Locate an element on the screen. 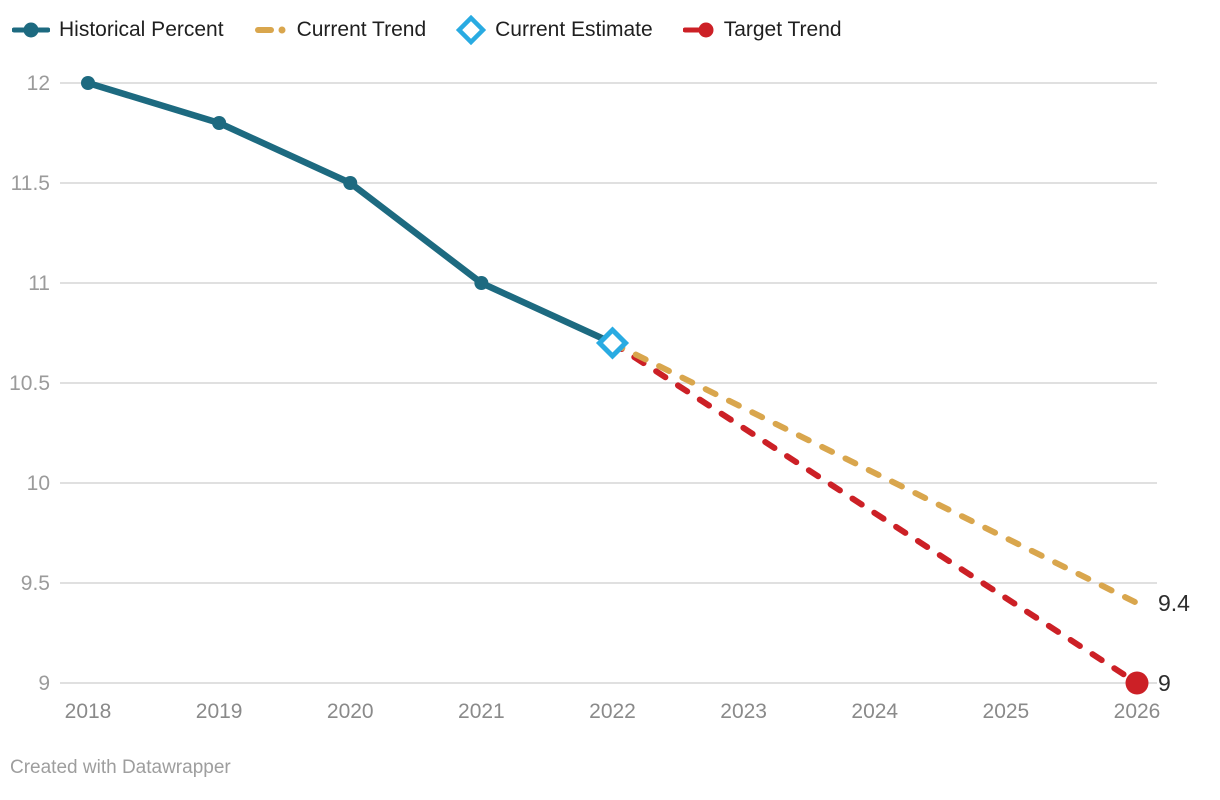 This screenshot has width=1220, height=800. x-axis-tick-label: 2026 is located at coordinates (1137, 711).